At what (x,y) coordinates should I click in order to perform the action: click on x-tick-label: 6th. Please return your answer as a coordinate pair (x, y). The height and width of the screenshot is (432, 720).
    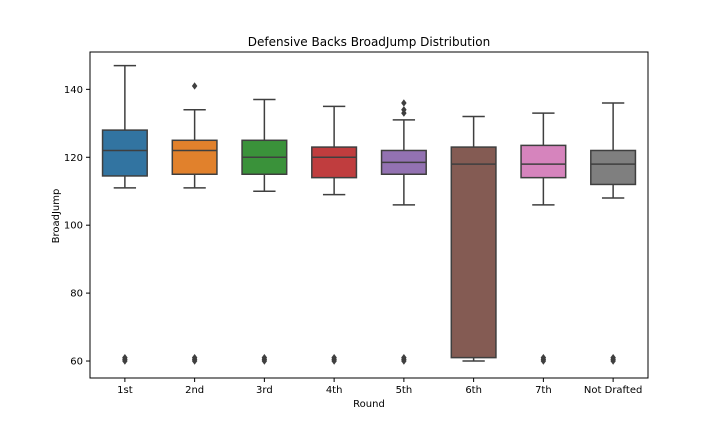
    Looking at the image, I should click on (473, 390).